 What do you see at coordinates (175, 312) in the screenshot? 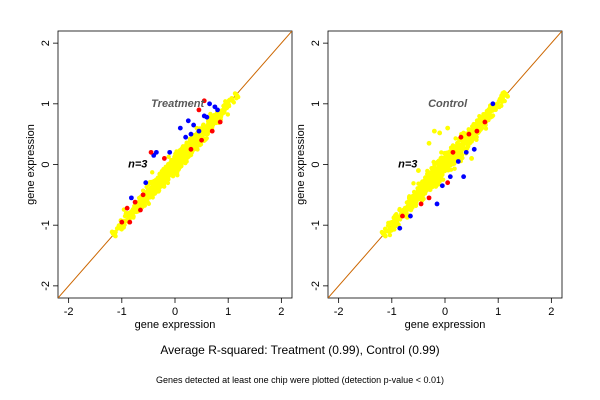
I see `x-tick-label: 0` at bounding box center [175, 312].